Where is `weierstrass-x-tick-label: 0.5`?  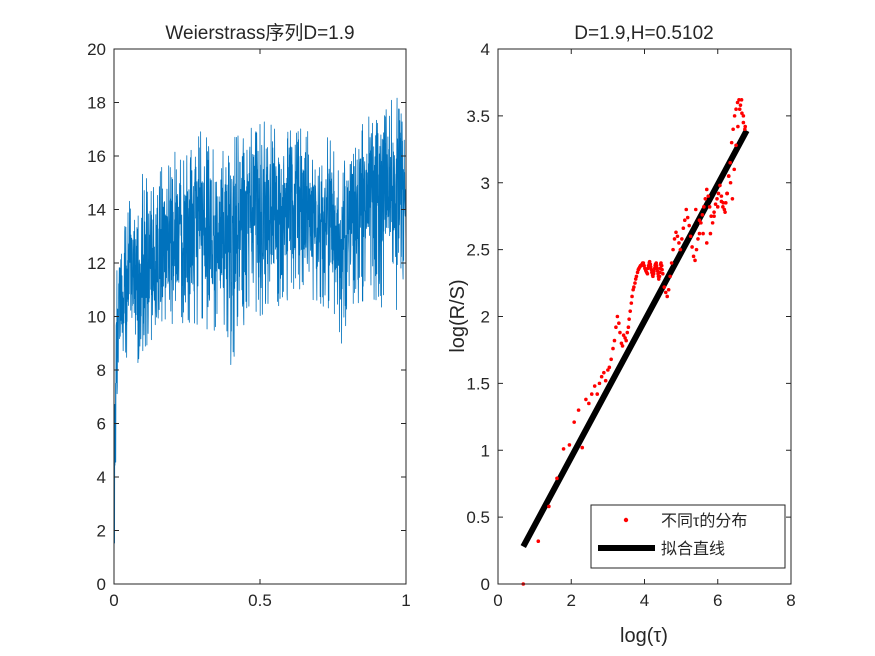
weierstrass-x-tick-label: 0.5 is located at coordinates (260, 600).